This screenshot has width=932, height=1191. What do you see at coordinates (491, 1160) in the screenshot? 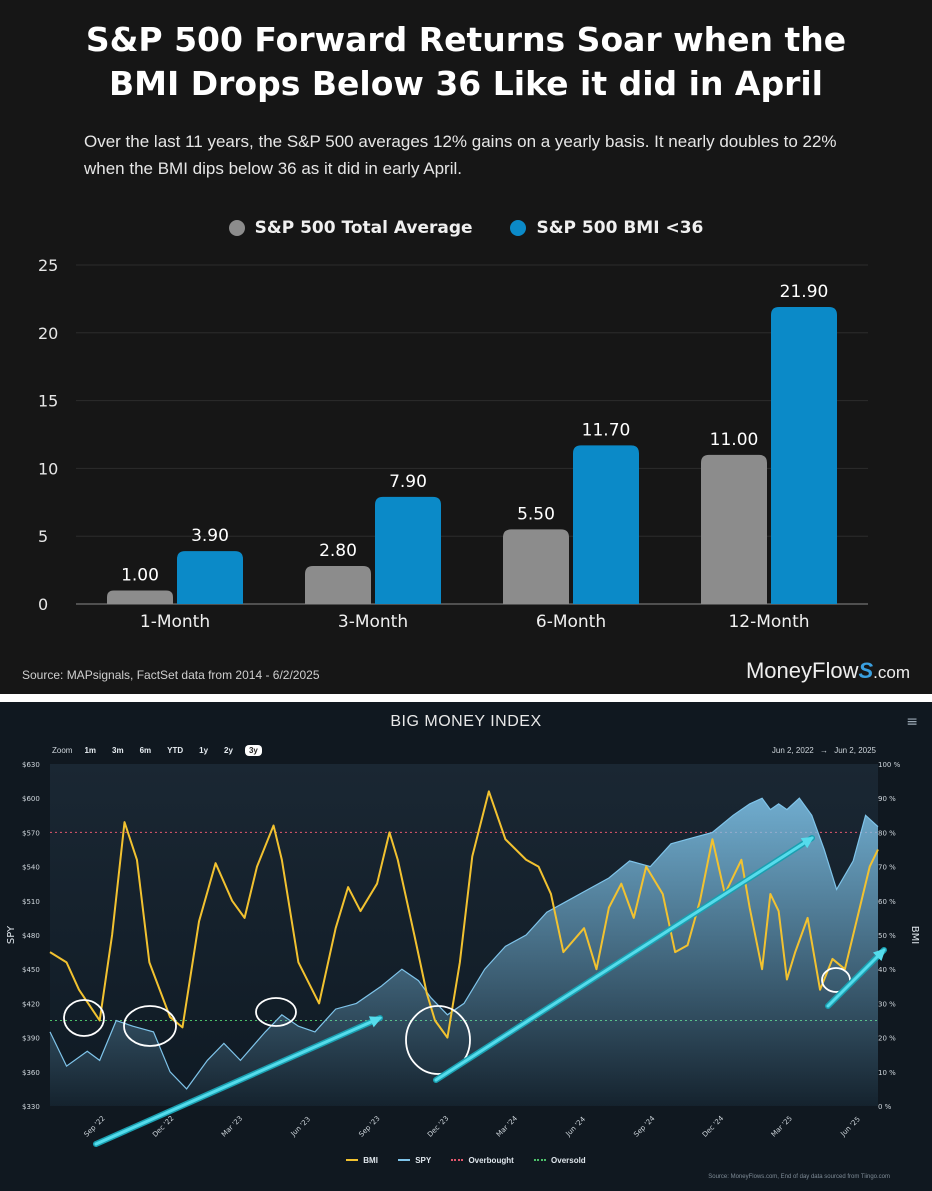
I see `legend-label-overbought: Overbought` at bounding box center [491, 1160].